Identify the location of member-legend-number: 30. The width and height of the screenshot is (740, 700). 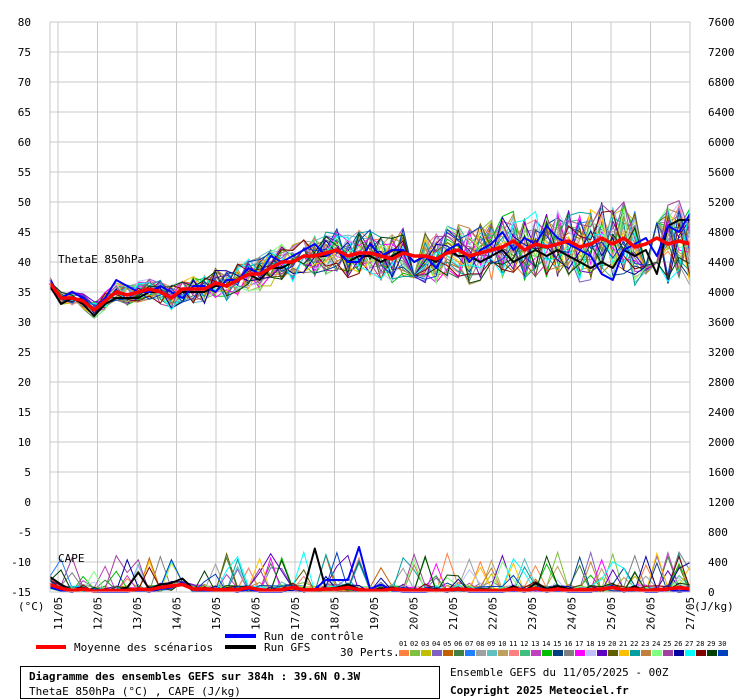
(722, 644).